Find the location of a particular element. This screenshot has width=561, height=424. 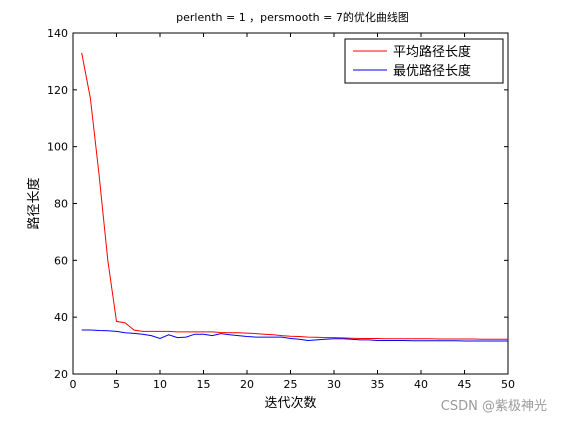

legend-label-1: 平均路径长度 is located at coordinates (432, 52).